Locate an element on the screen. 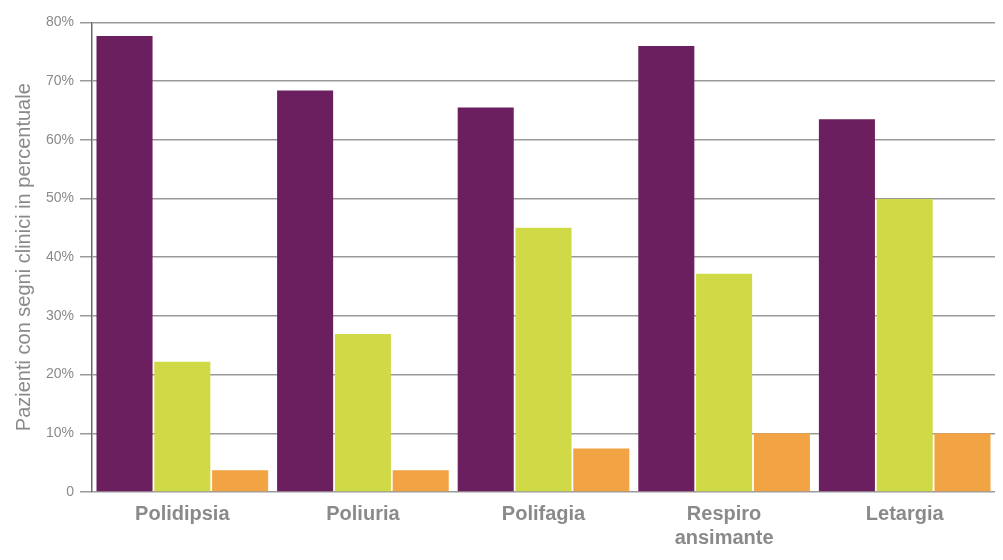 This screenshot has width=1003, height=560. x-tick-label: Letargia is located at coordinates (905, 512).